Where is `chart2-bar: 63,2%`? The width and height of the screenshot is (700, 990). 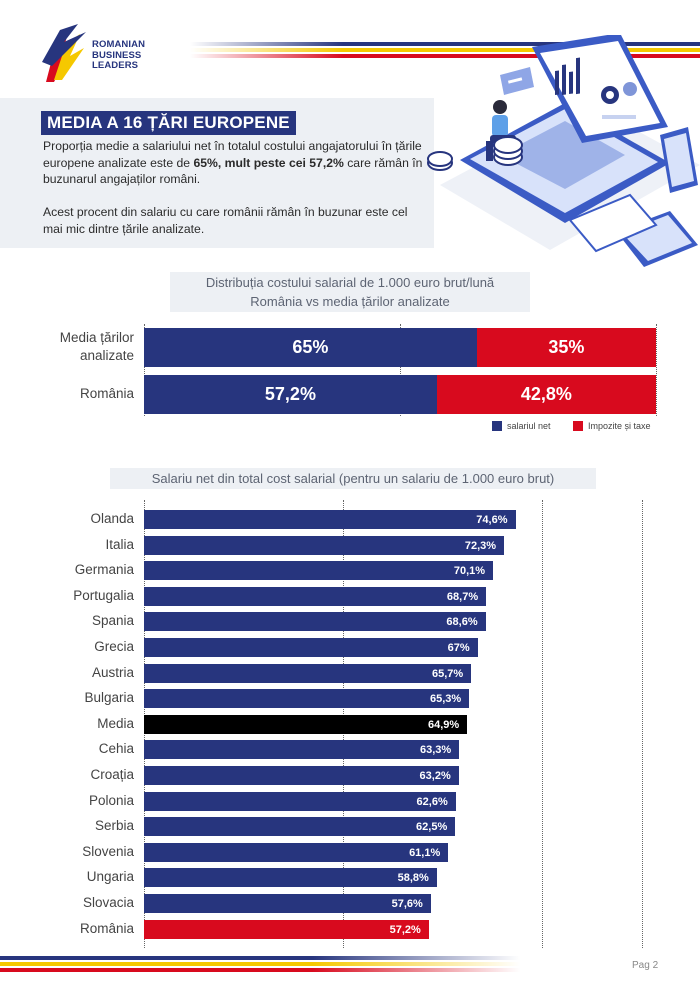
chart2-bar: 63,2% is located at coordinates (301, 775).